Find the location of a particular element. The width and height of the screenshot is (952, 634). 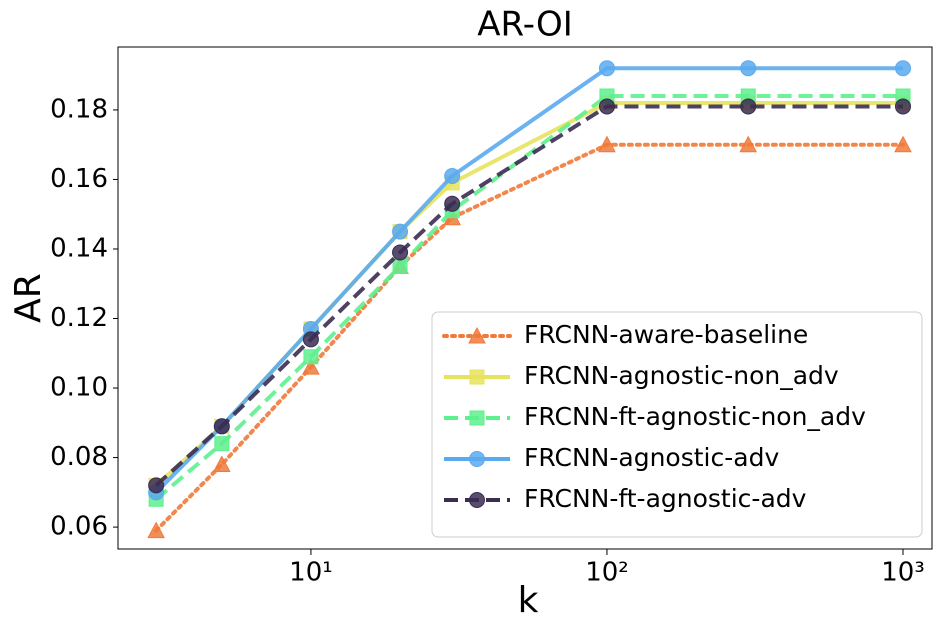

x-tick-label: 10² is located at coordinates (607, 573).